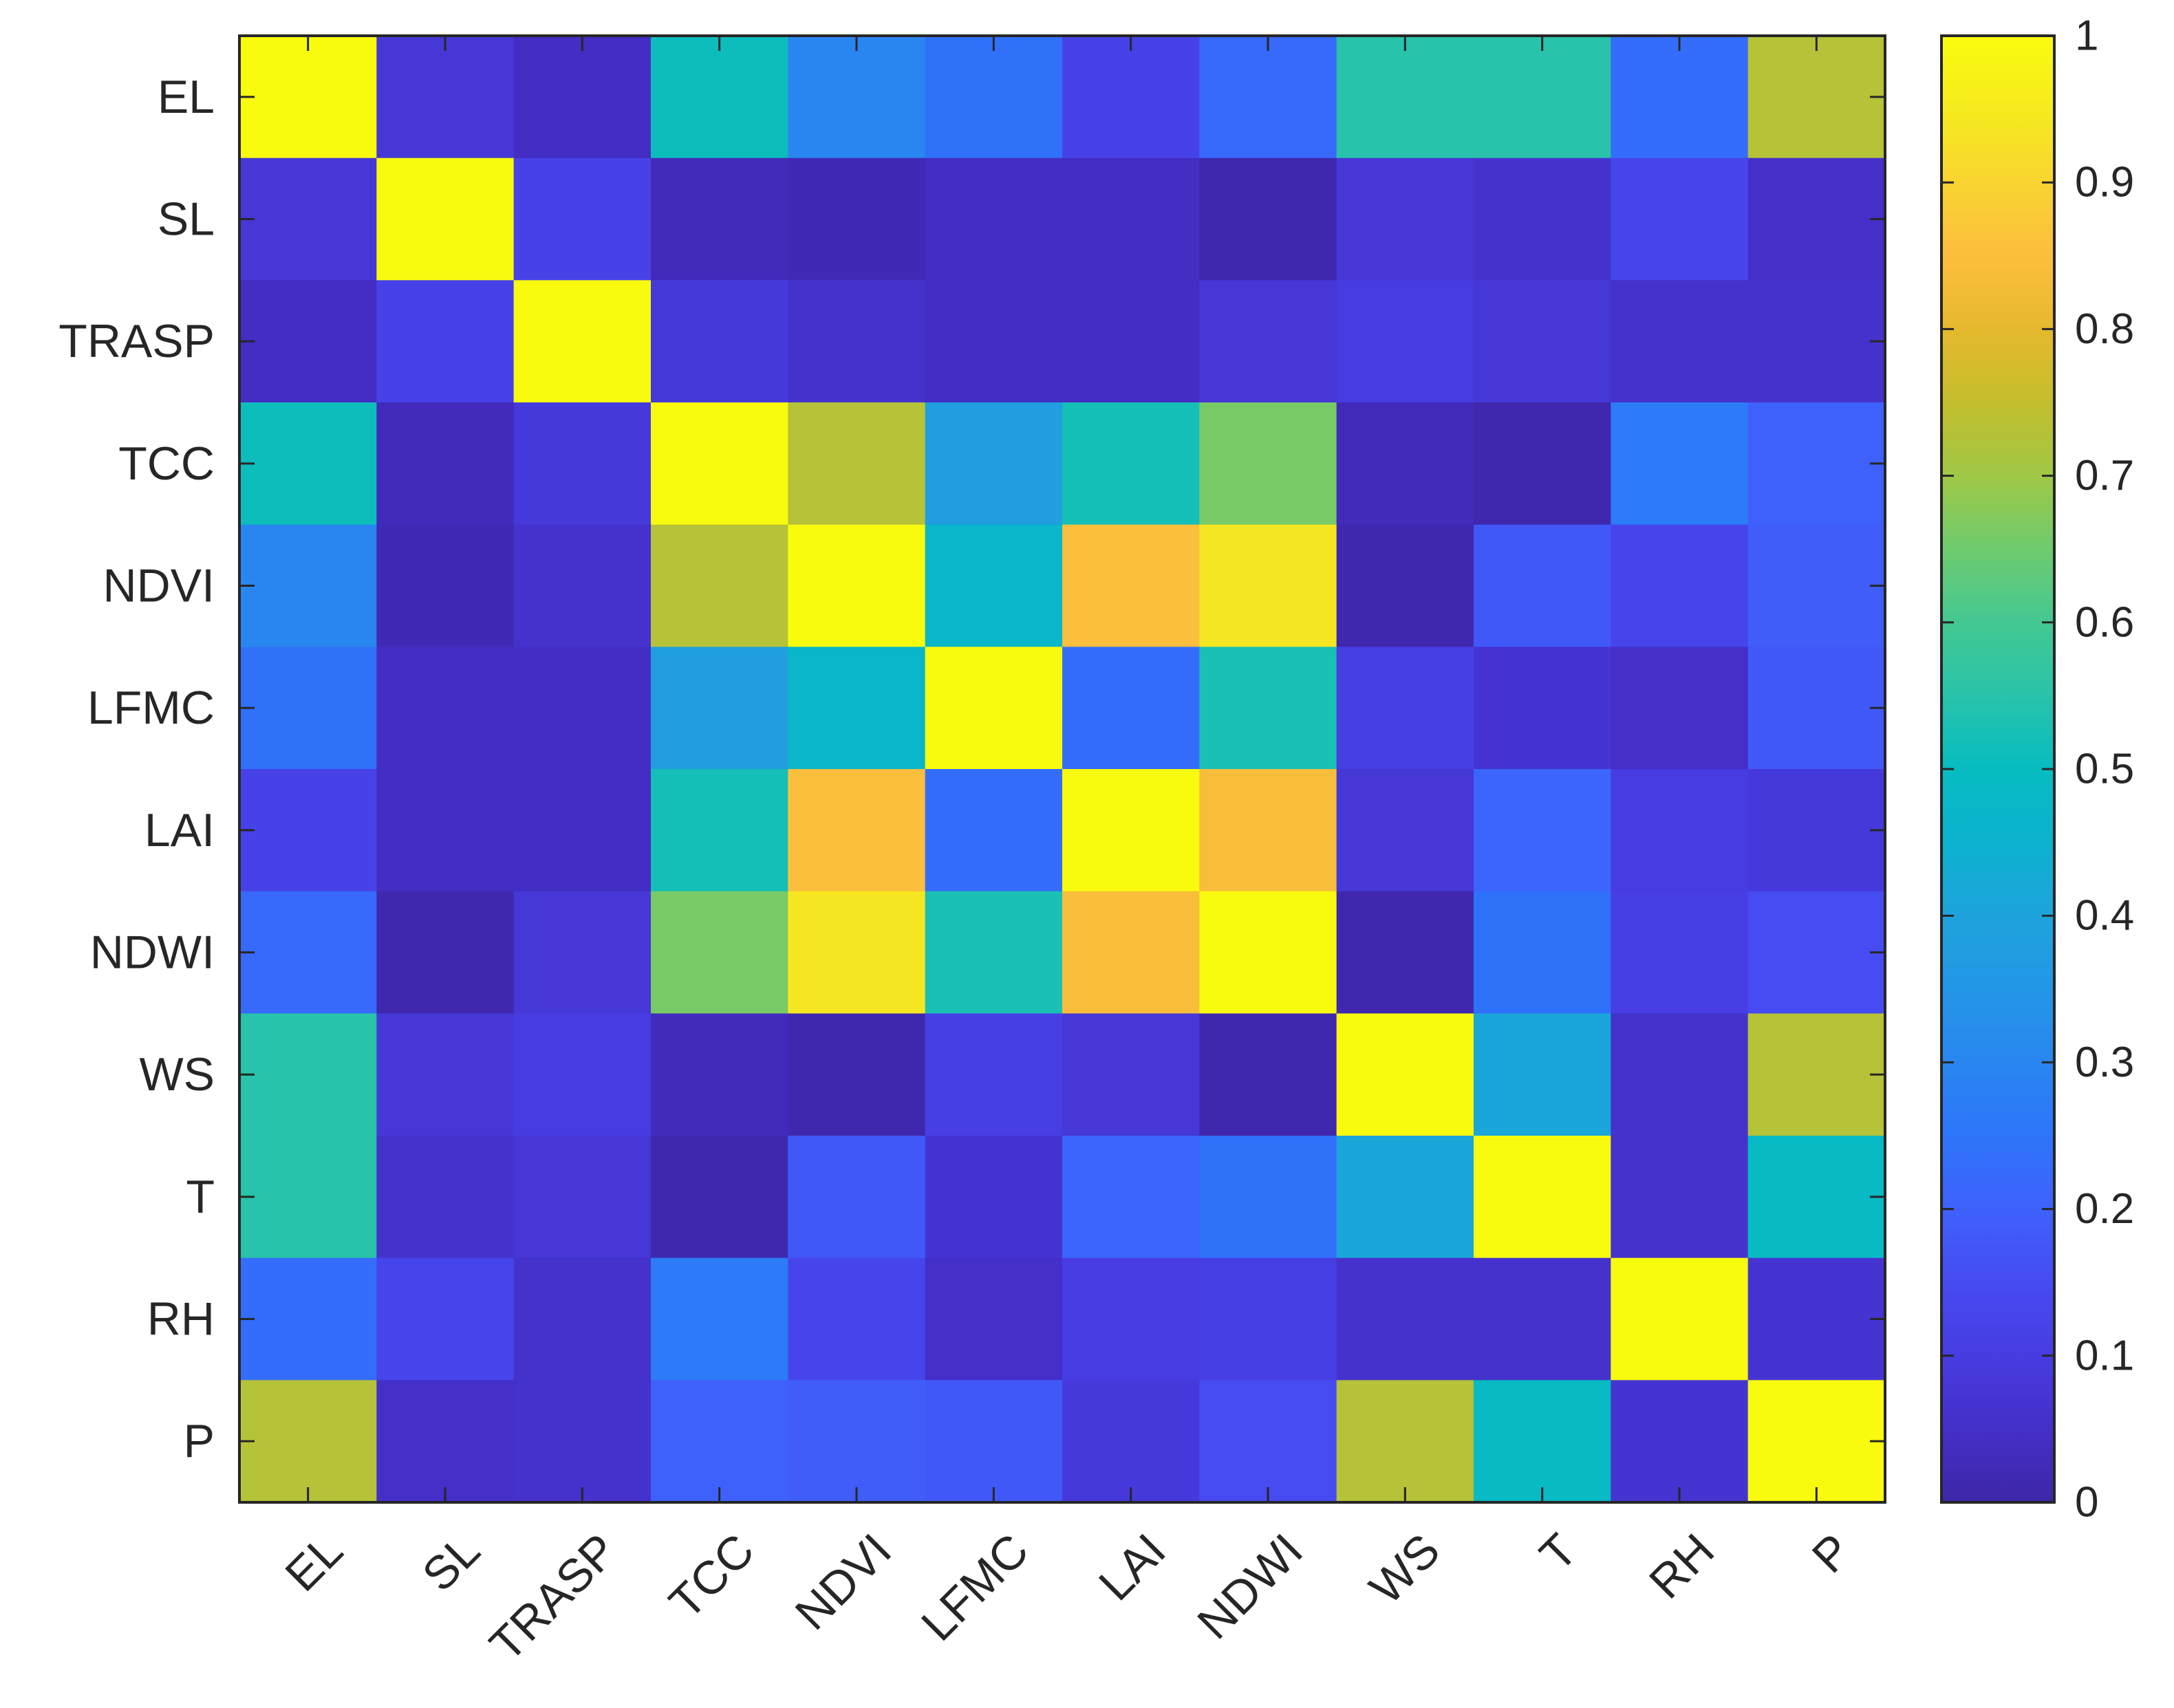 This screenshot has height=1708, width=2174. Describe the element at coordinates (1131, 709) in the screenshot. I see `heatmap-cell-lfmc-lai` at that location.